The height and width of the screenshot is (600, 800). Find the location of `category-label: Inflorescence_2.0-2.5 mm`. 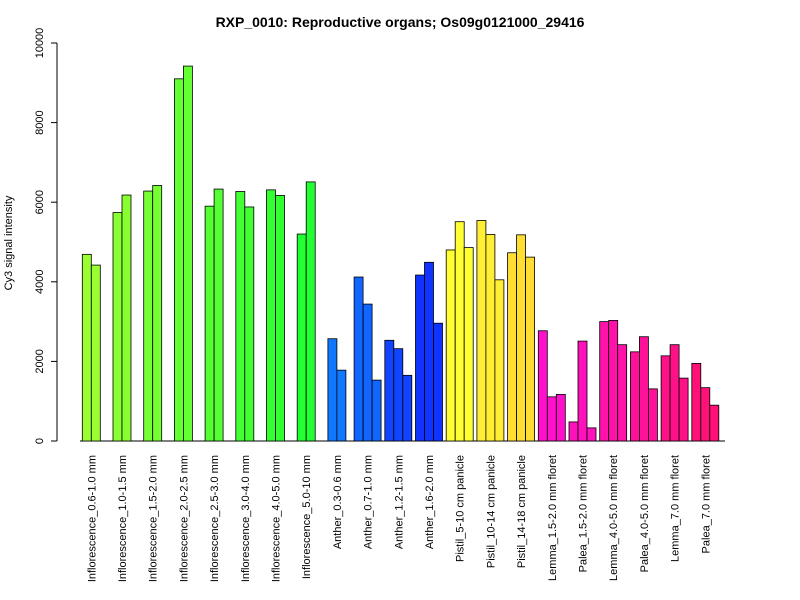

category-label: Inflorescence_2.0-2.5 mm is located at coordinates (184, 518).